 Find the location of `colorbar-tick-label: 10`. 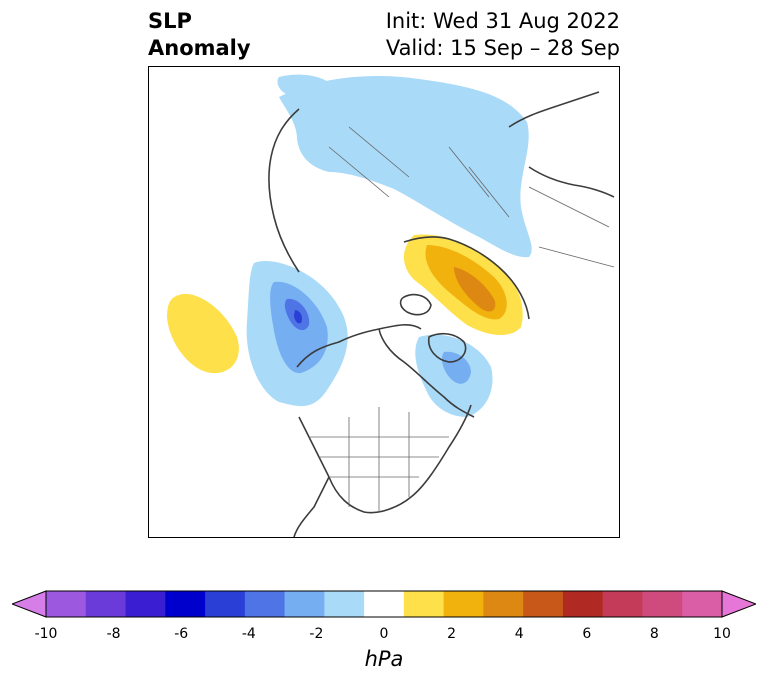

colorbar-tick-label: 10 is located at coordinates (722, 634).